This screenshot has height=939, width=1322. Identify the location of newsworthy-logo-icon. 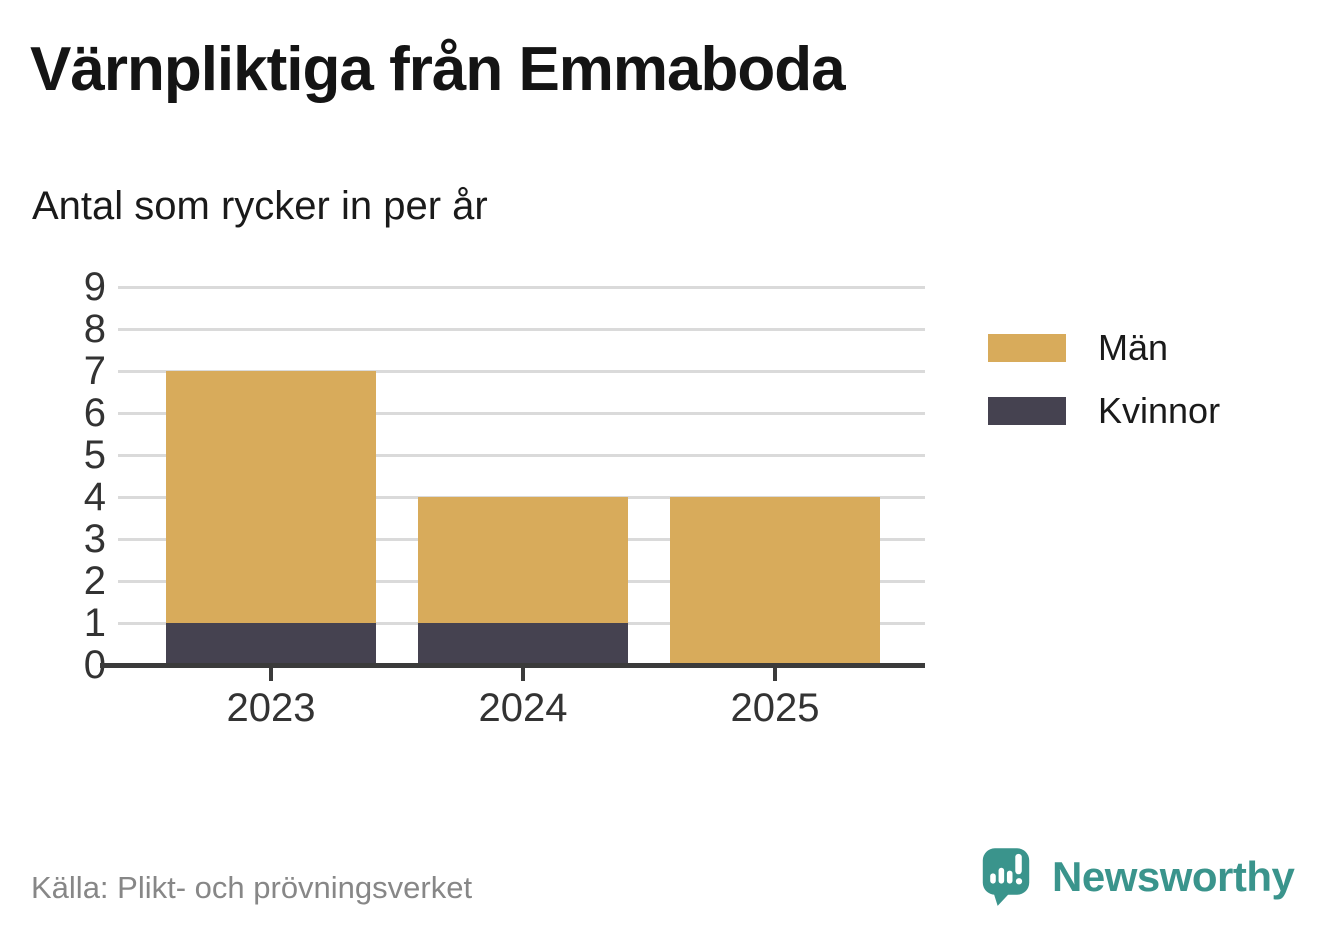
(1006, 877).